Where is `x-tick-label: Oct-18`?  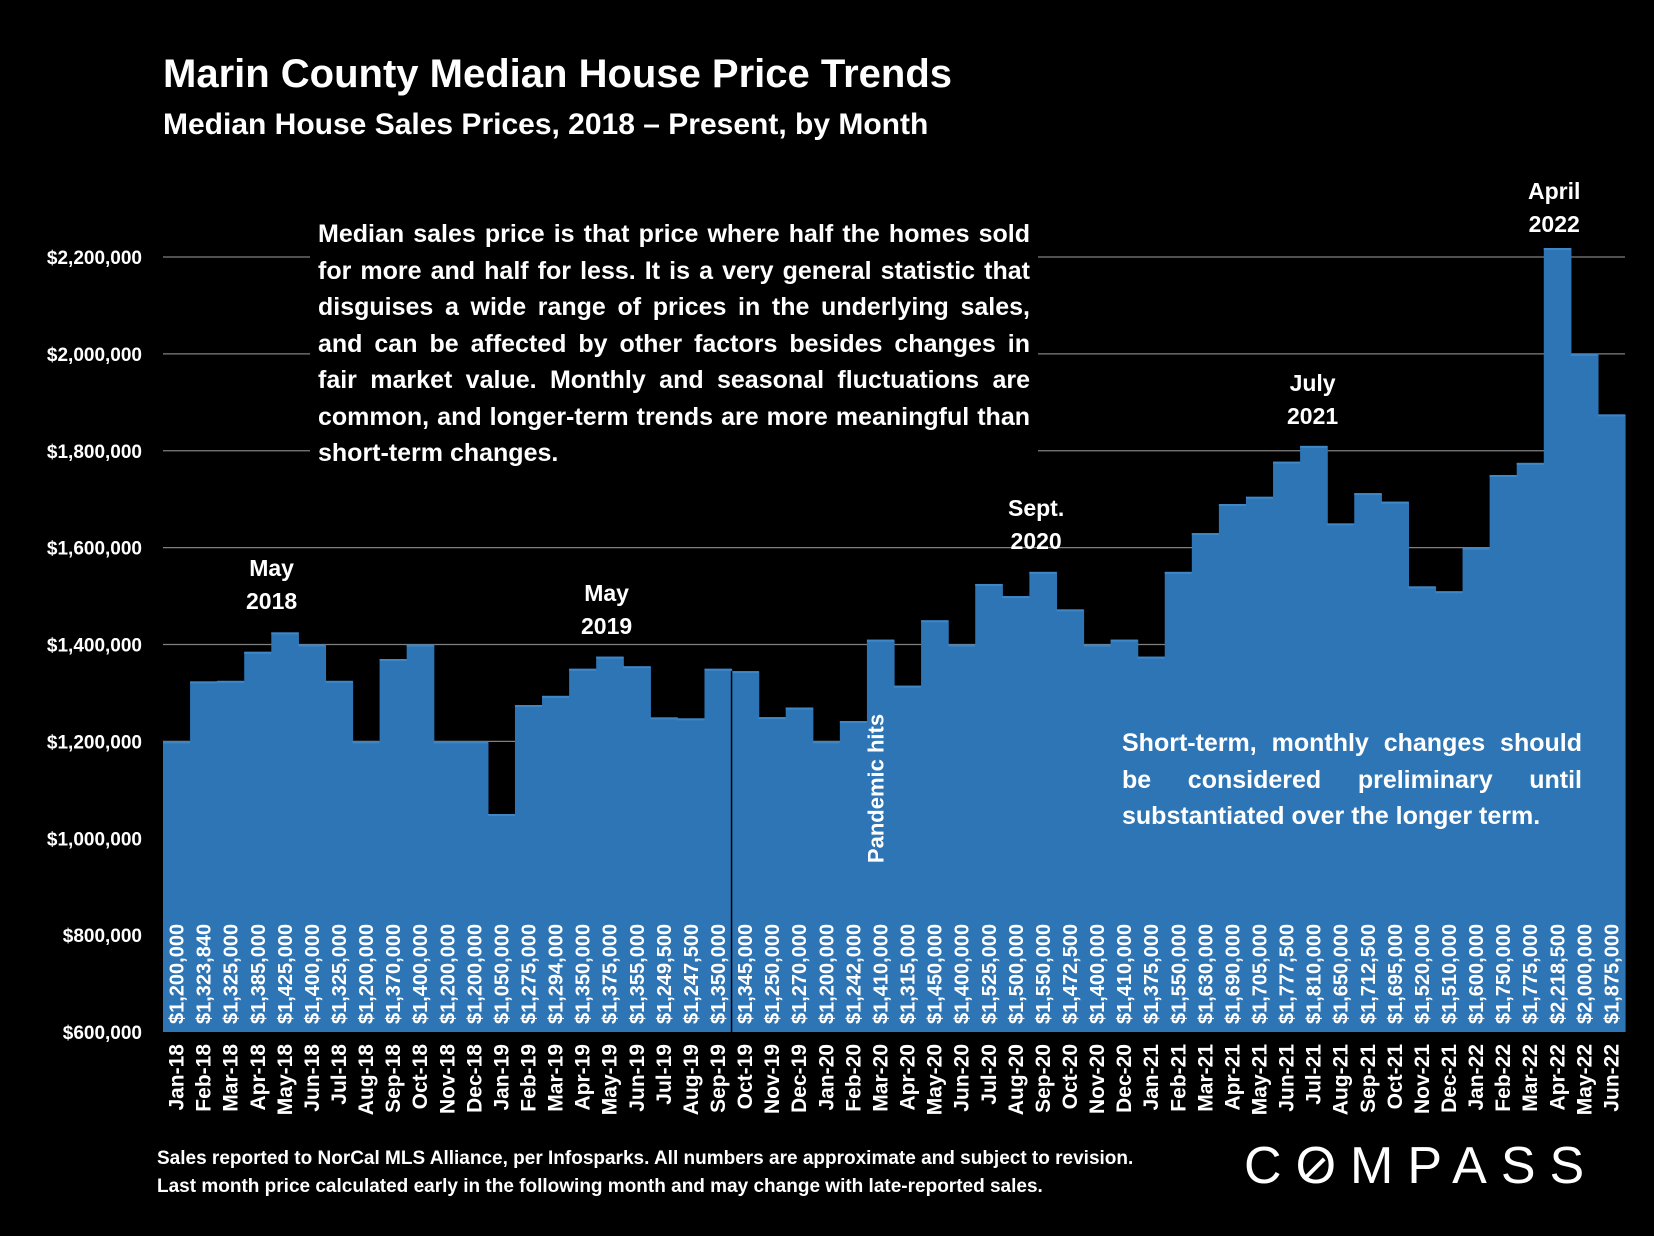 x-tick-label: Oct-18 is located at coordinates (420, 1077).